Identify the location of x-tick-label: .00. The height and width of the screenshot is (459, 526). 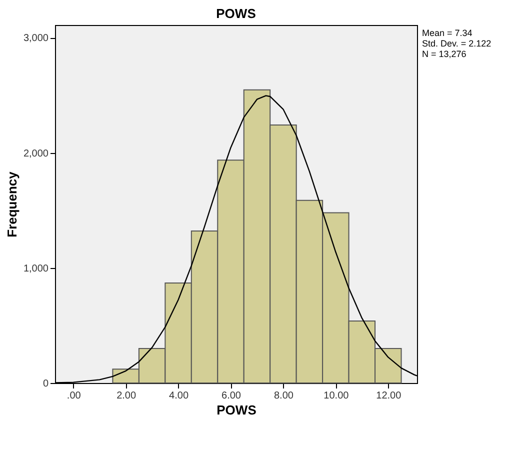
(74, 396).